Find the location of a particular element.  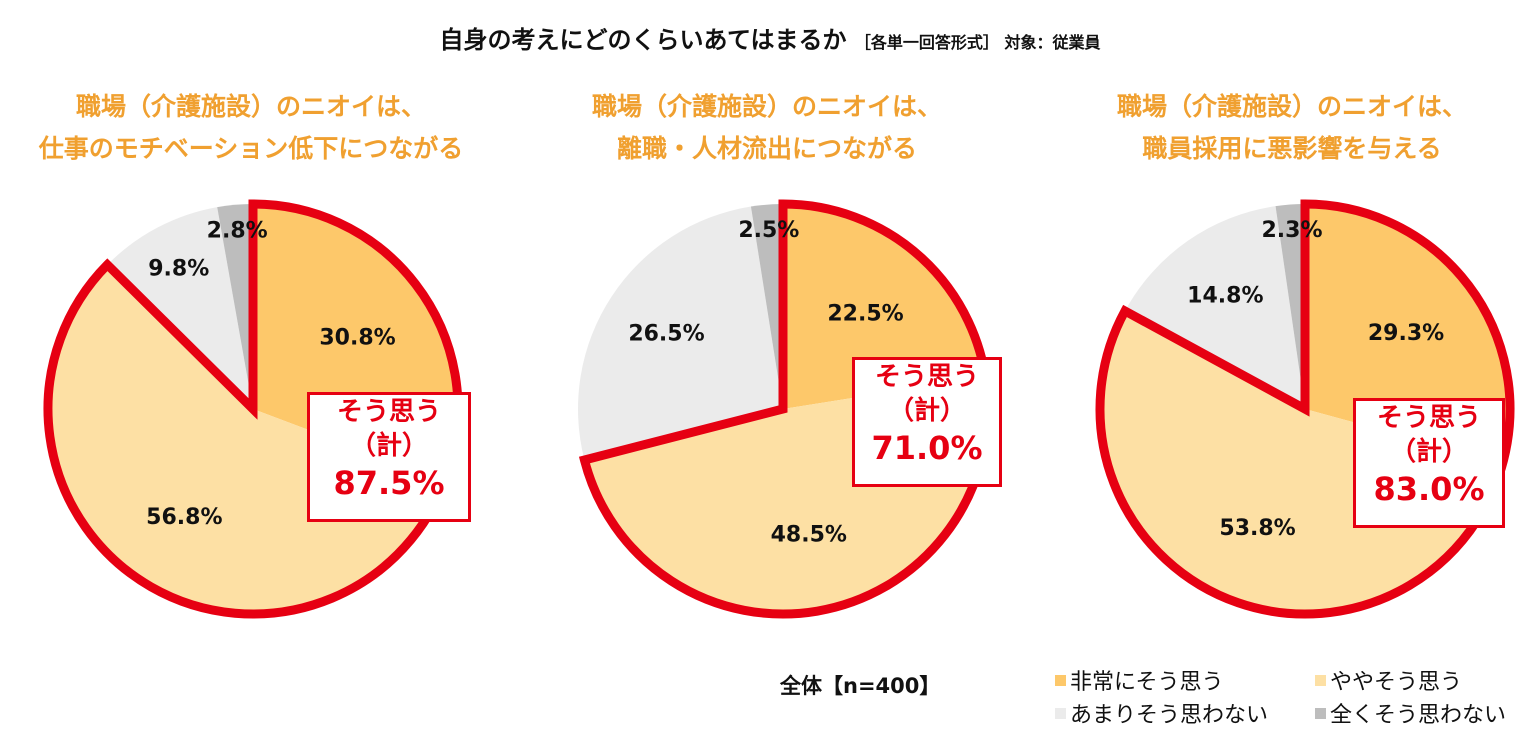

legend-swatch-not-at-all is located at coordinates (1320, 713).